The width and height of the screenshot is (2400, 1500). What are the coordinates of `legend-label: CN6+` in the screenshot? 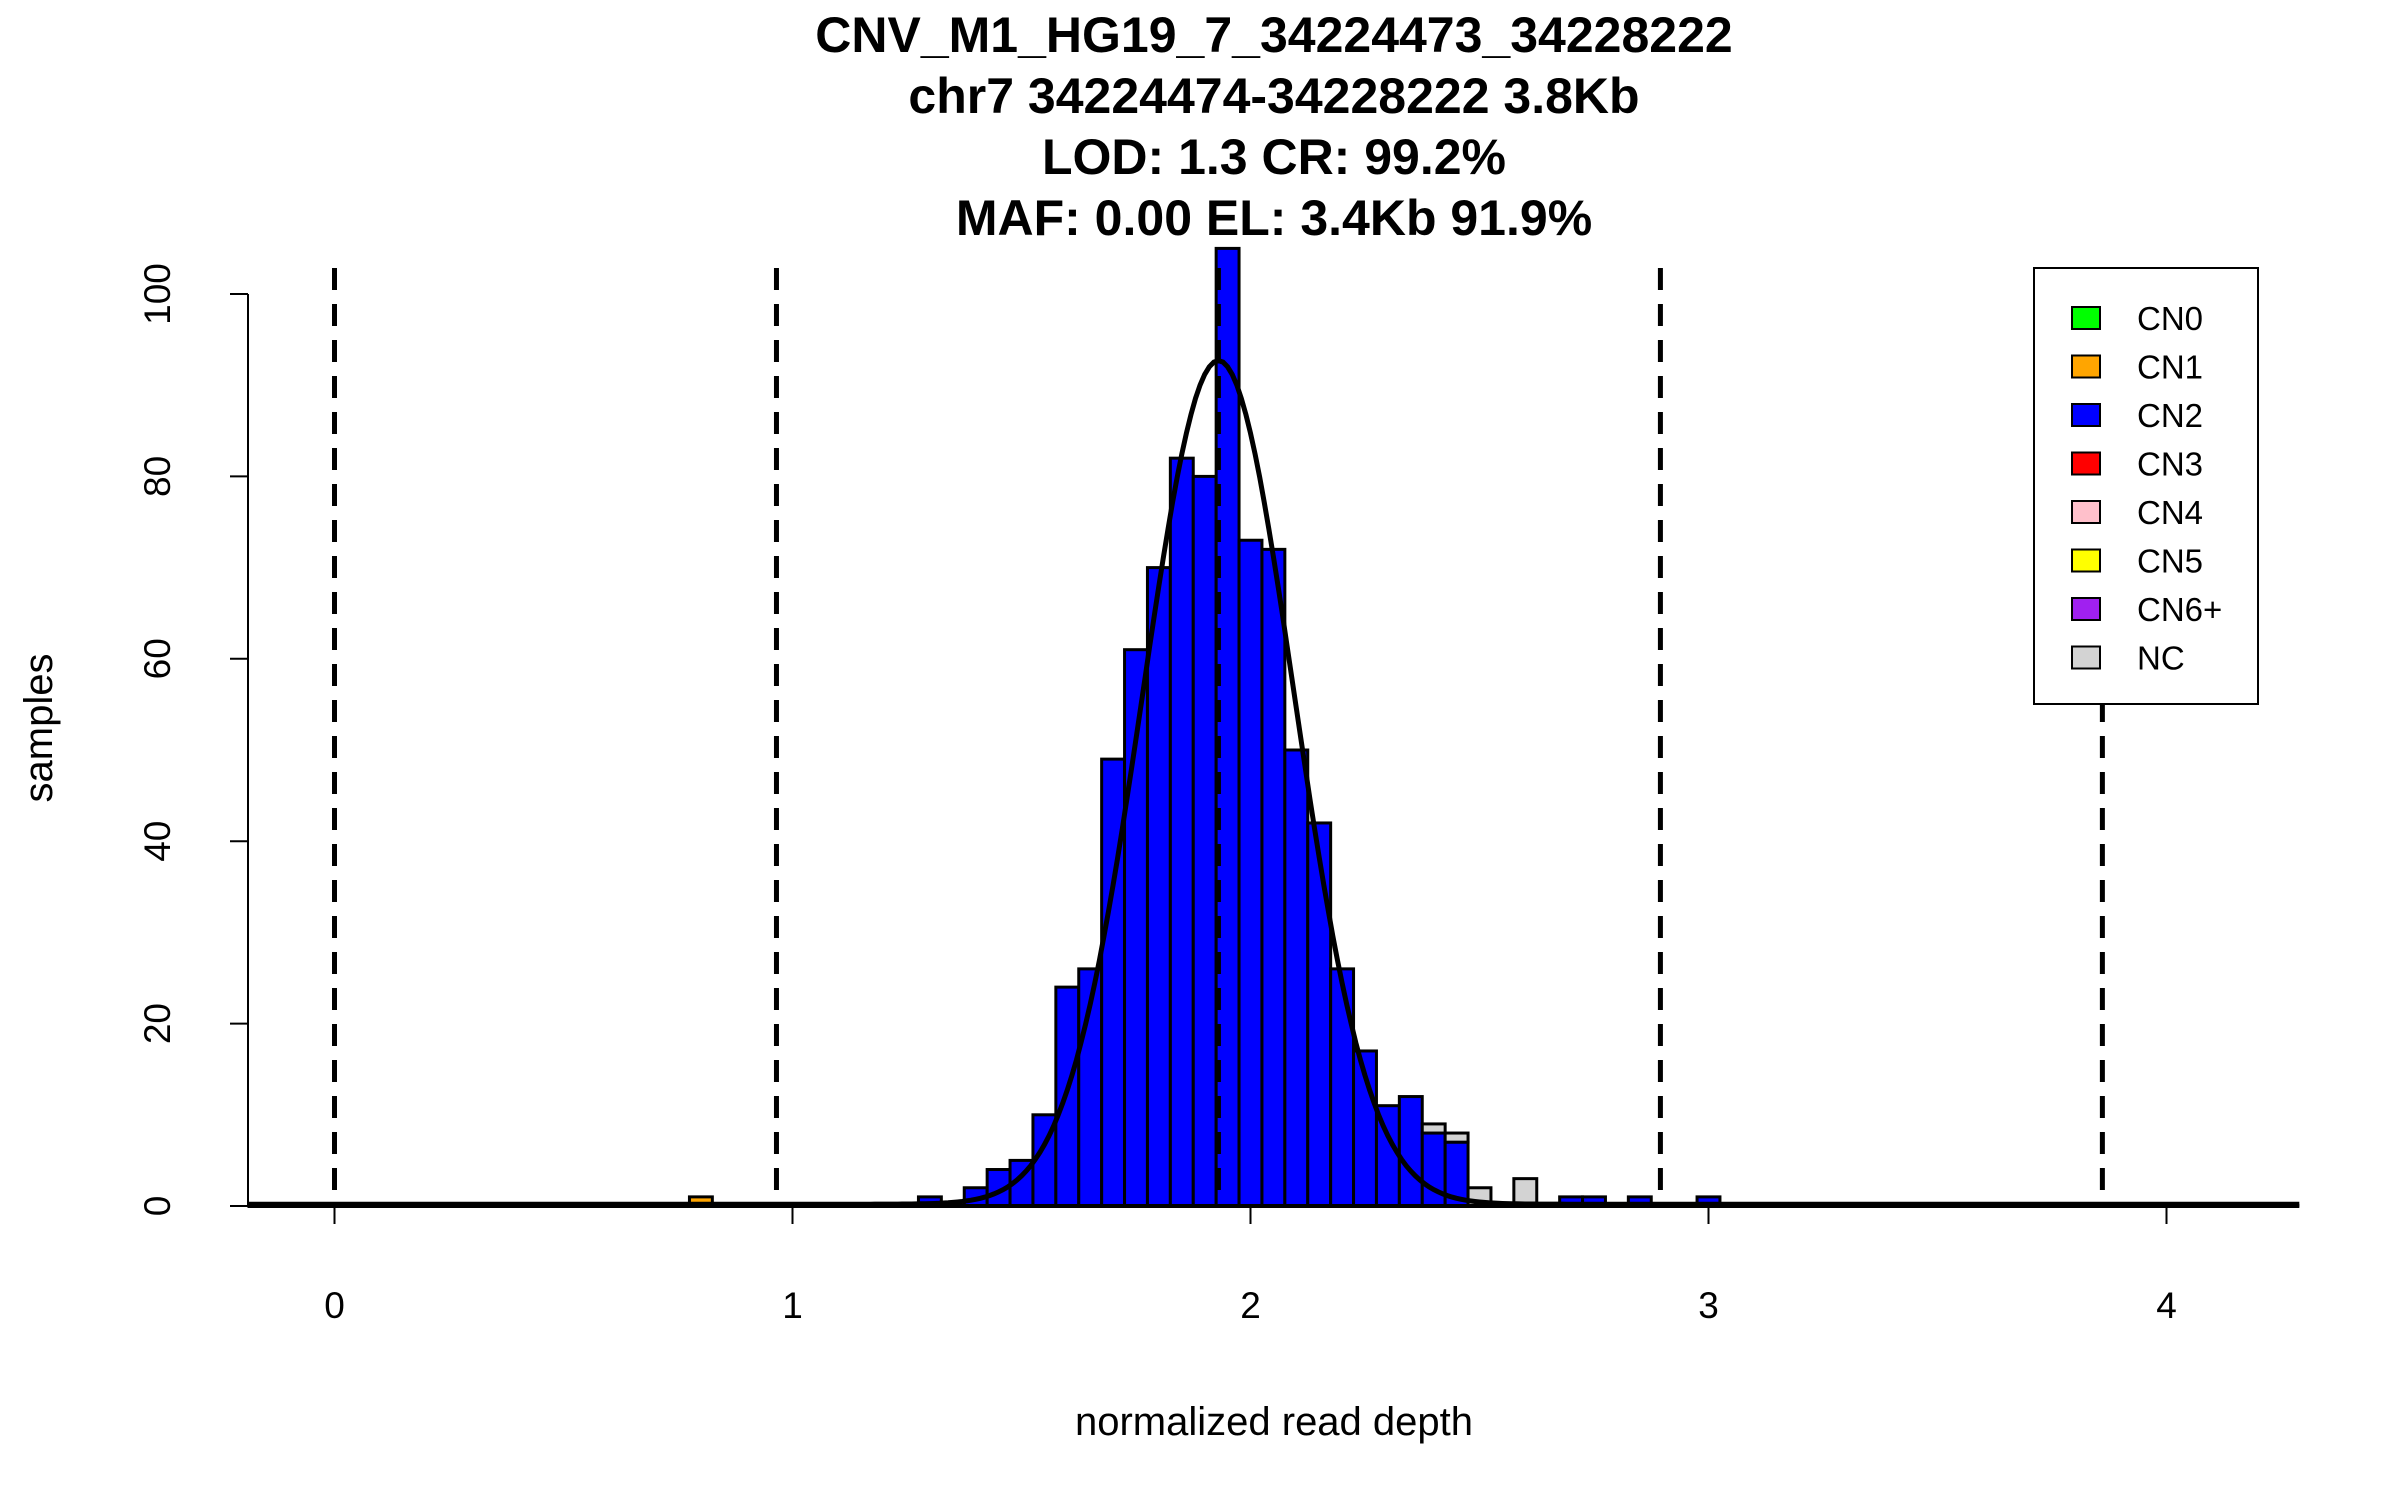 It's located at (2179, 609).